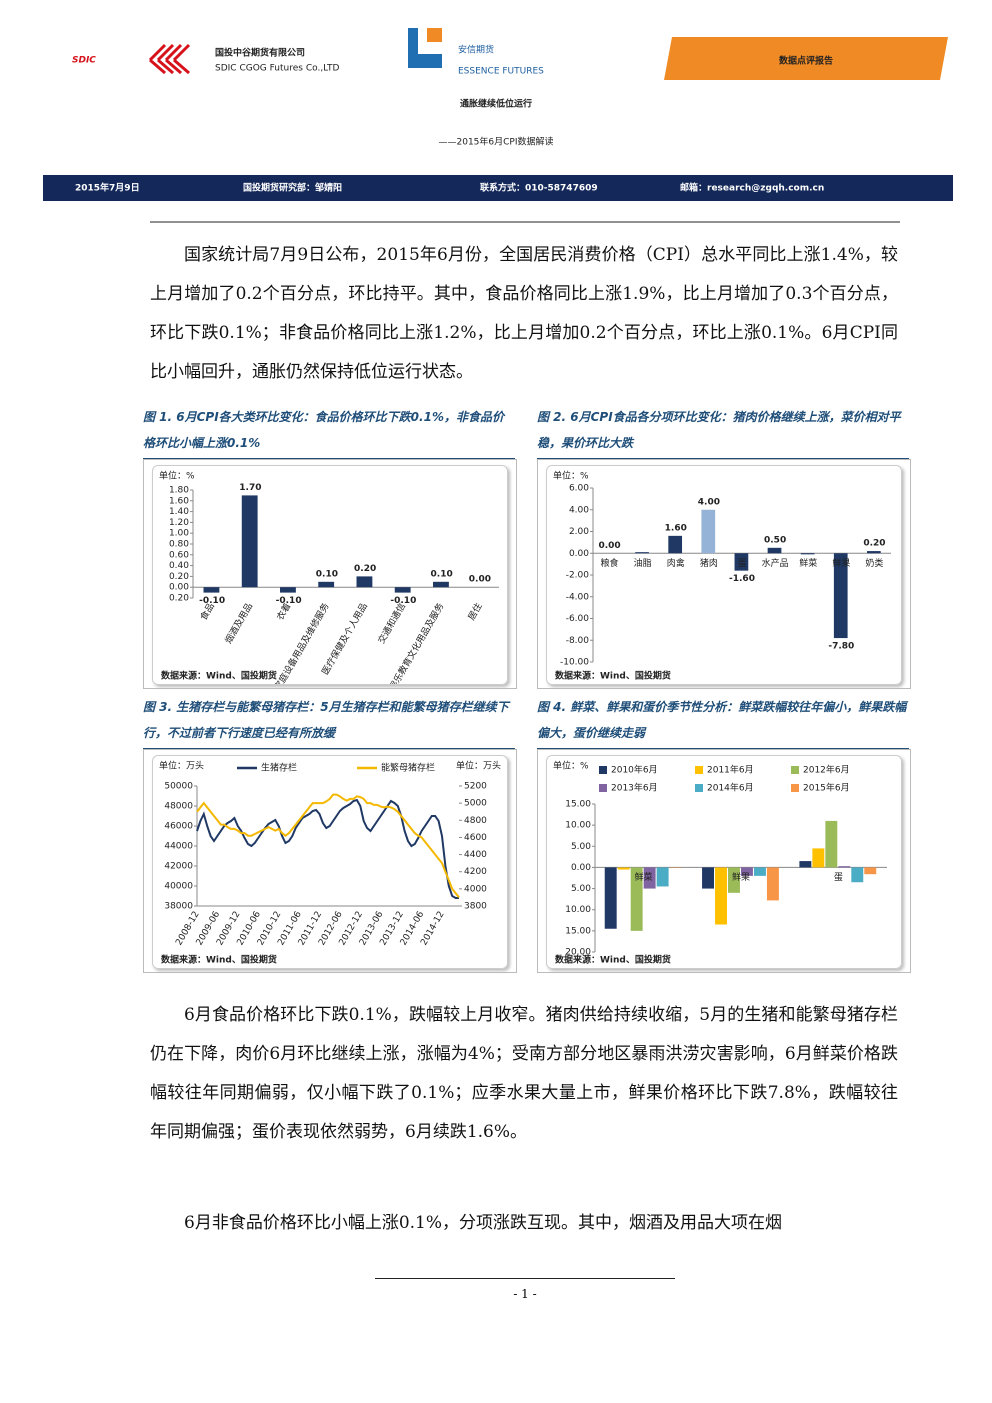 The width and height of the screenshot is (992, 1403). I want to click on sdic-logo: SDIC, so click(84, 61).